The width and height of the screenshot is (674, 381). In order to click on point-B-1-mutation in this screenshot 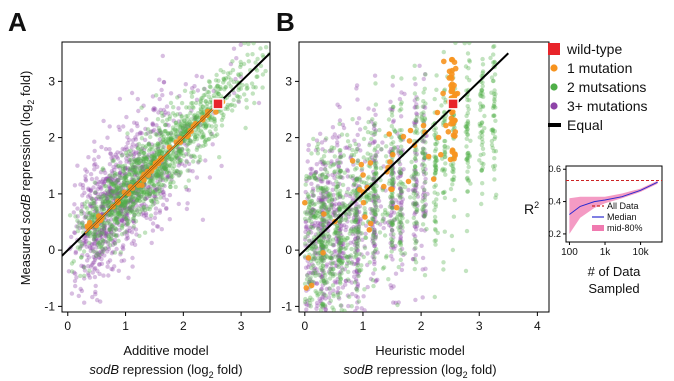, I will do `click(370, 163)`.